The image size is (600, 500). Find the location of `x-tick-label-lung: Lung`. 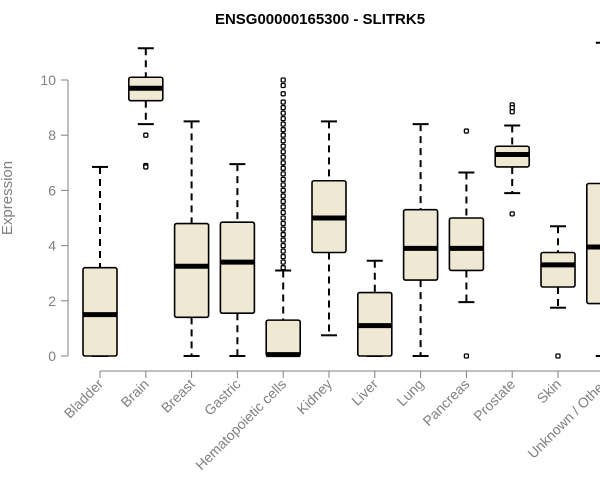

x-tick-label-lung: Lung is located at coordinates (409, 392).